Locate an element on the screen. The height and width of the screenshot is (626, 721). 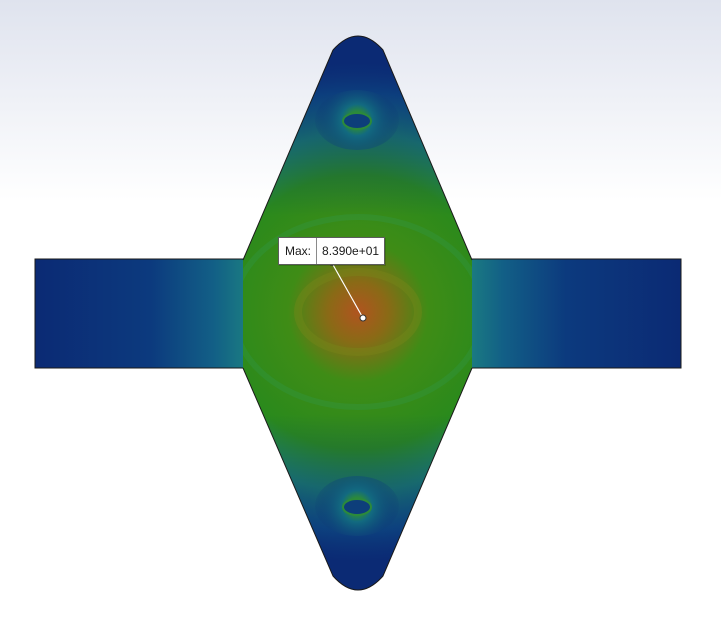
max-probe-callout: Max: 8.390e+01 is located at coordinates (332, 251).